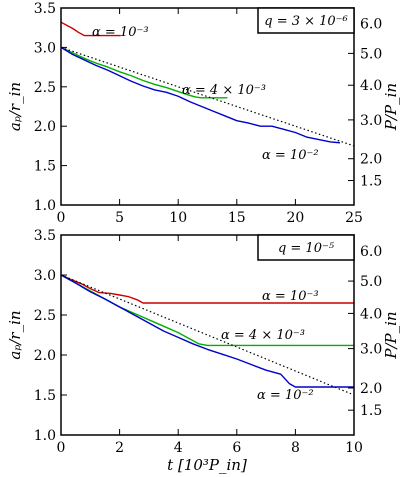 This screenshot has height=477, width=407. I want to click on x-axis-label: t [10³P_in], so click(207, 465).